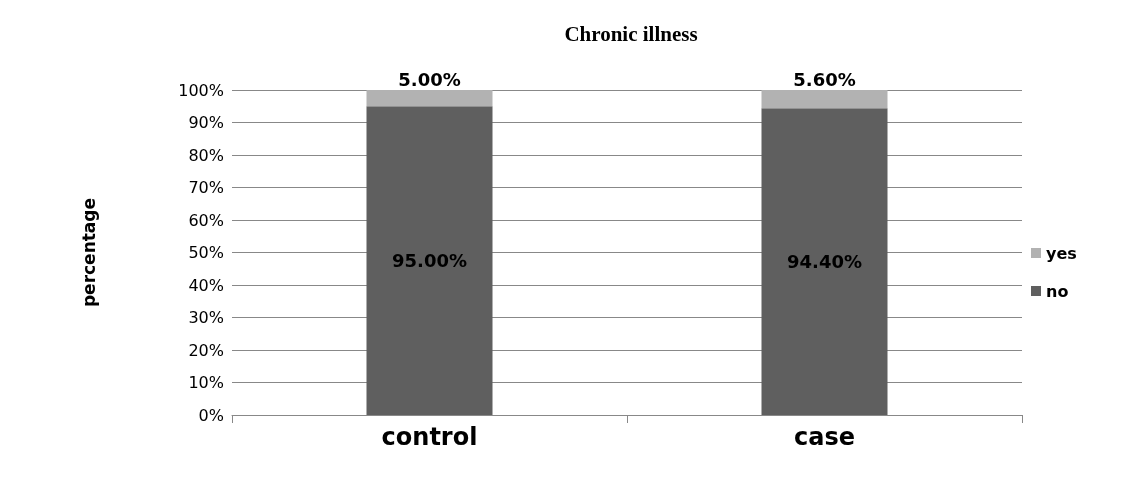  Describe the element at coordinates (824, 79) in the screenshot. I see `data-label: 5.60%` at that location.